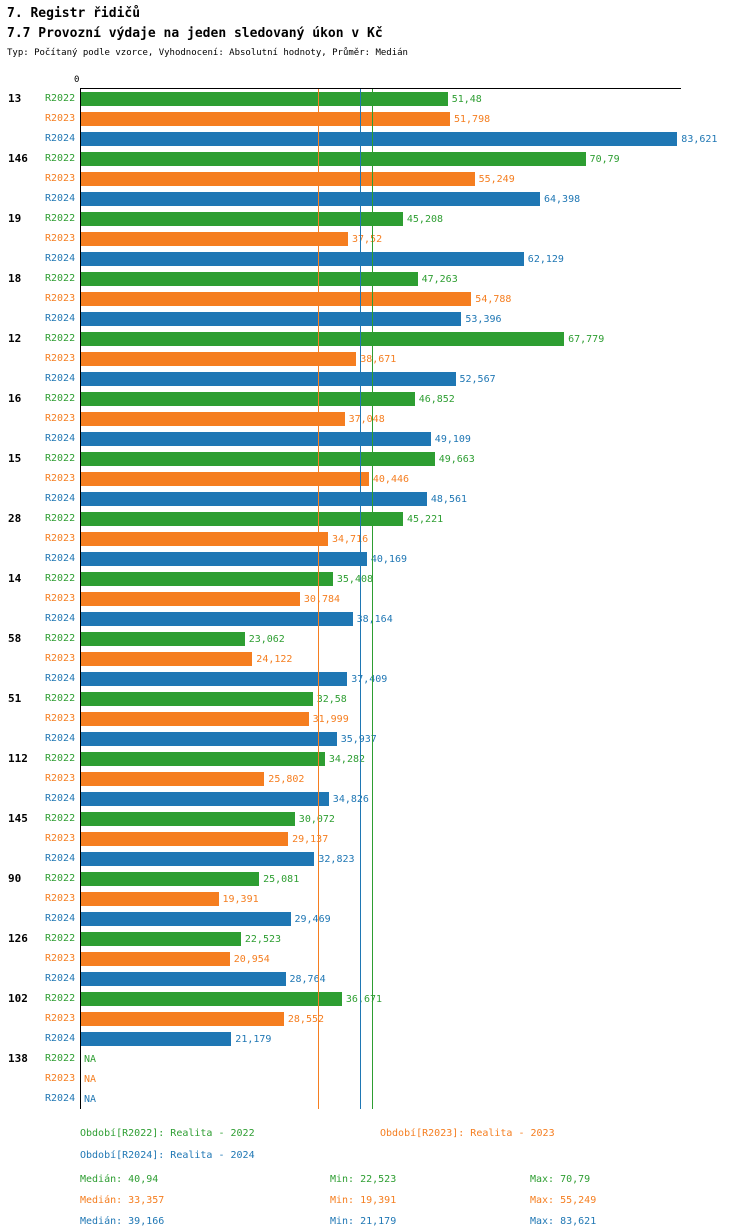 The height and width of the screenshot is (1232, 750). What do you see at coordinates (74, 13) in the screenshot?
I see `report-title: 7. Registr řidičů` at bounding box center [74, 13].